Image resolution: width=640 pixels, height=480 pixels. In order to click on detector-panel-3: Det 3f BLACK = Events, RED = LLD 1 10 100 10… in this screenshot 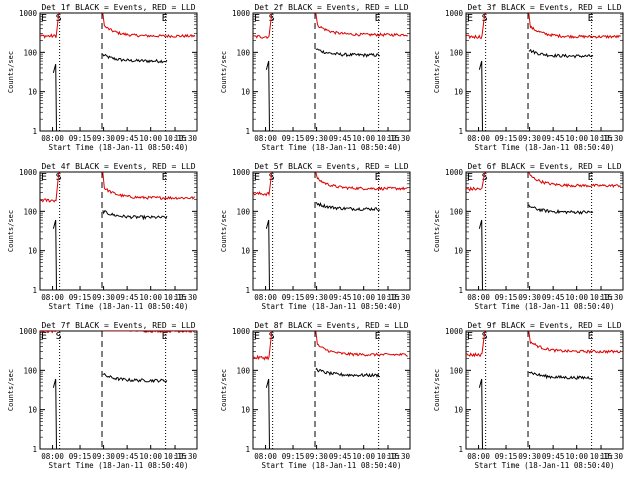, I will do `click(528, 77)`.